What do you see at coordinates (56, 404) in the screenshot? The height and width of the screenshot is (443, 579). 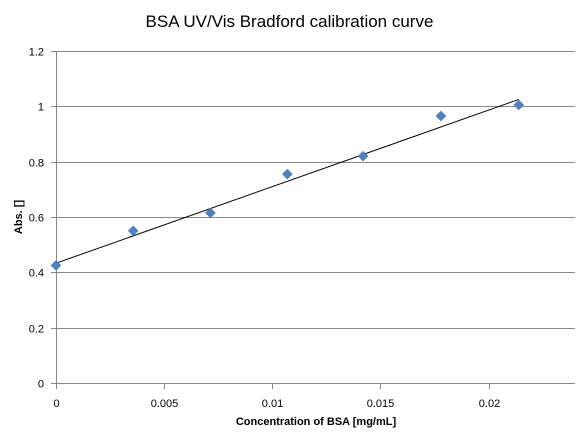 I see `x-tick-label: 0` at bounding box center [56, 404].